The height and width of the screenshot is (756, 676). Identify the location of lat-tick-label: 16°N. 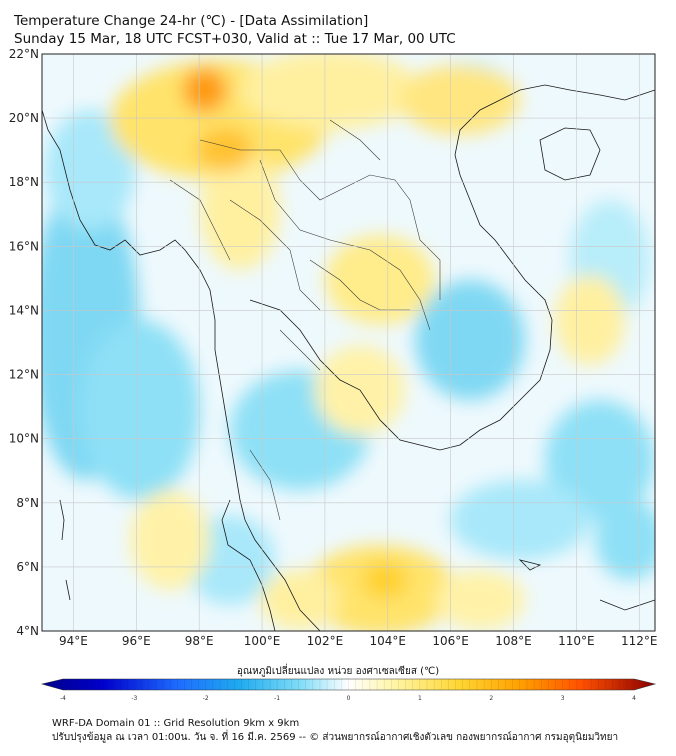
(24, 246).